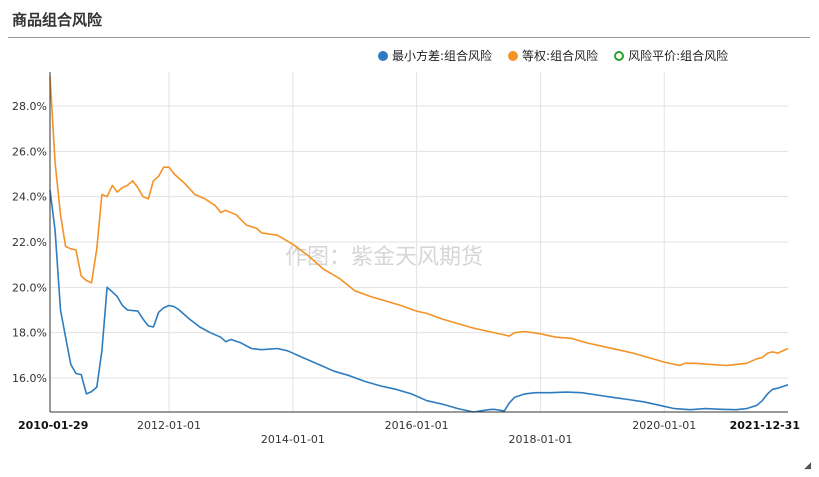  What do you see at coordinates (541, 439) in the screenshot?
I see `x-tick-label: 2018-01-01` at bounding box center [541, 439].